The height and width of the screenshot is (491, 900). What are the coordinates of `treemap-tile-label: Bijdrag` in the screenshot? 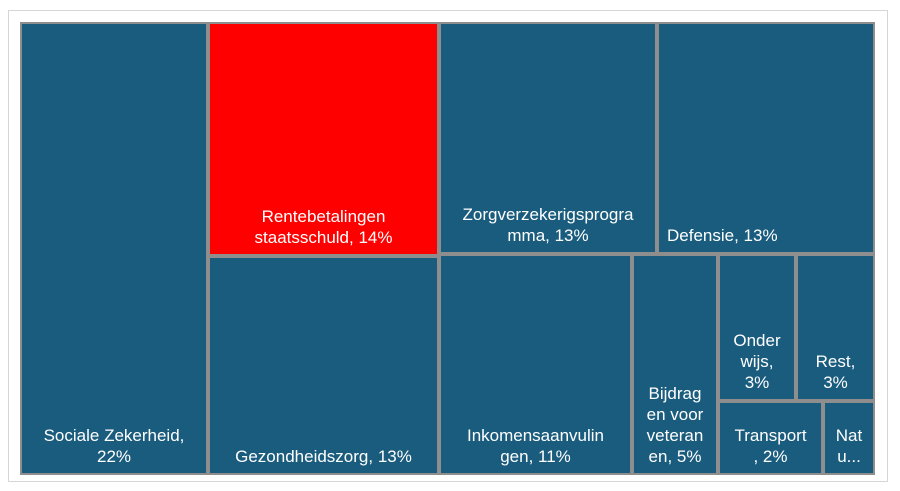 It's located at (675, 393).